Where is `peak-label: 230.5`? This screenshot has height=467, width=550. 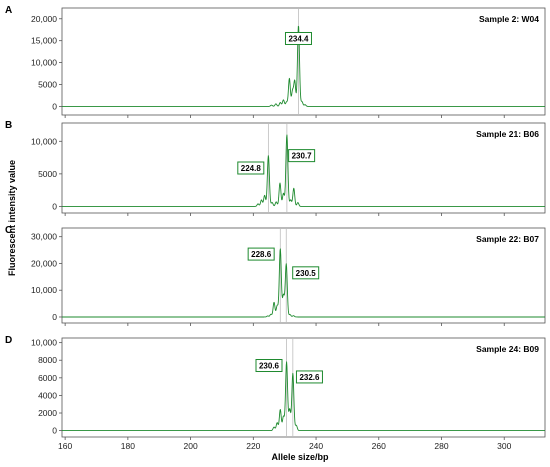 peak-label: 230.5 is located at coordinates (306, 273).